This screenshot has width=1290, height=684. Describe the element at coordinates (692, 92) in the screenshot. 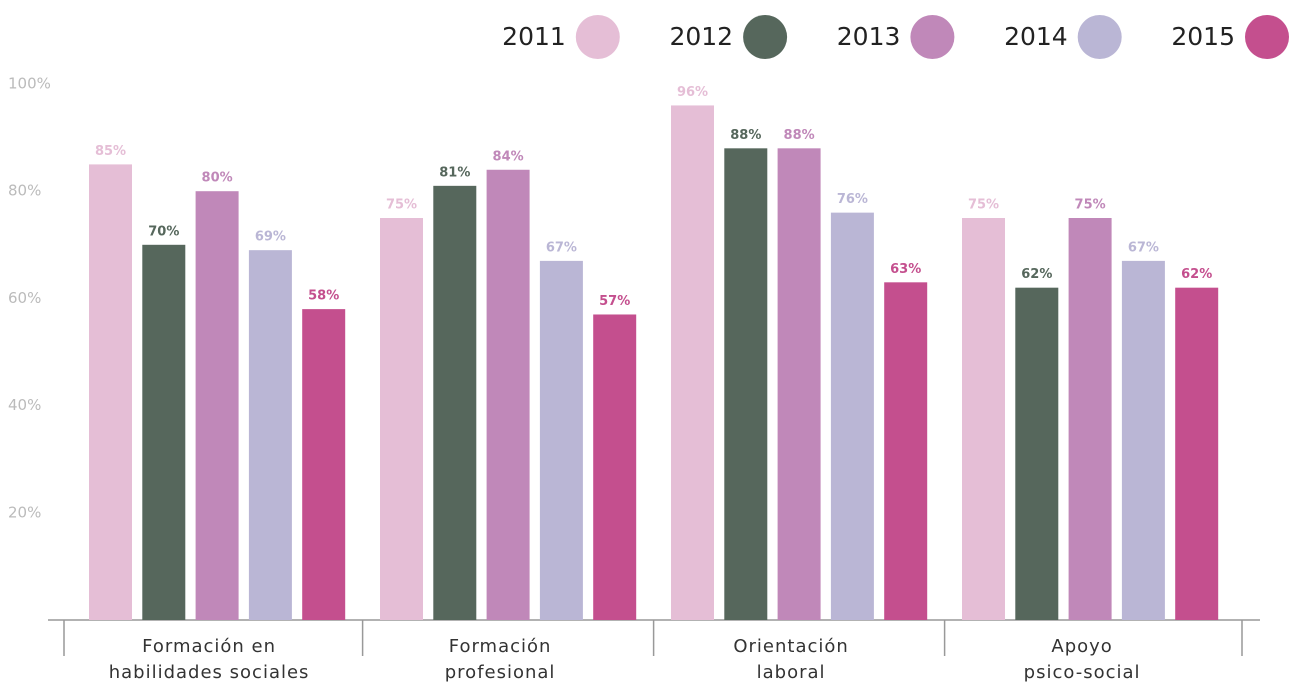

I see `value-label: 96%` at that location.